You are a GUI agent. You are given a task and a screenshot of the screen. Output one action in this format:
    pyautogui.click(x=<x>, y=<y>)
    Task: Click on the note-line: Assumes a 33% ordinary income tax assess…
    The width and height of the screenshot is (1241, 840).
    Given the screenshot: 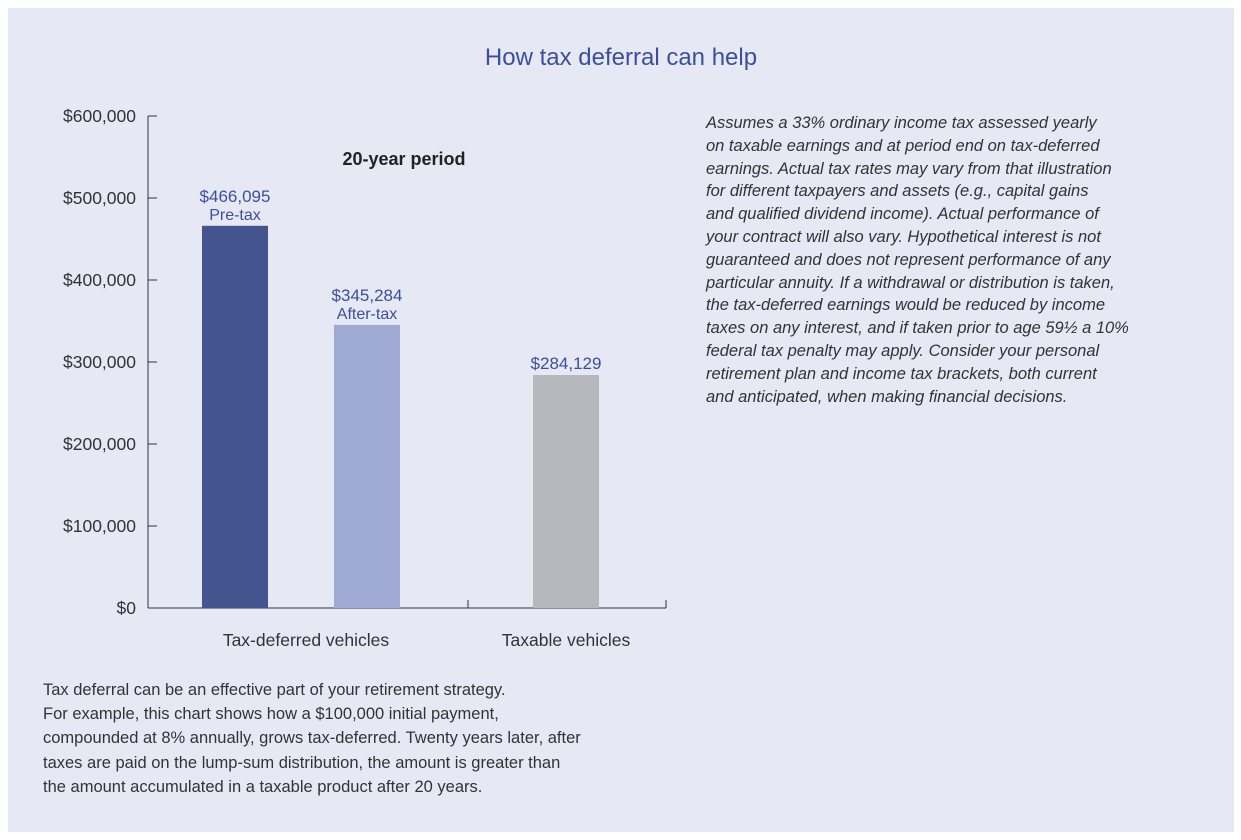 What is the action you would take?
    pyautogui.click(x=901, y=123)
    